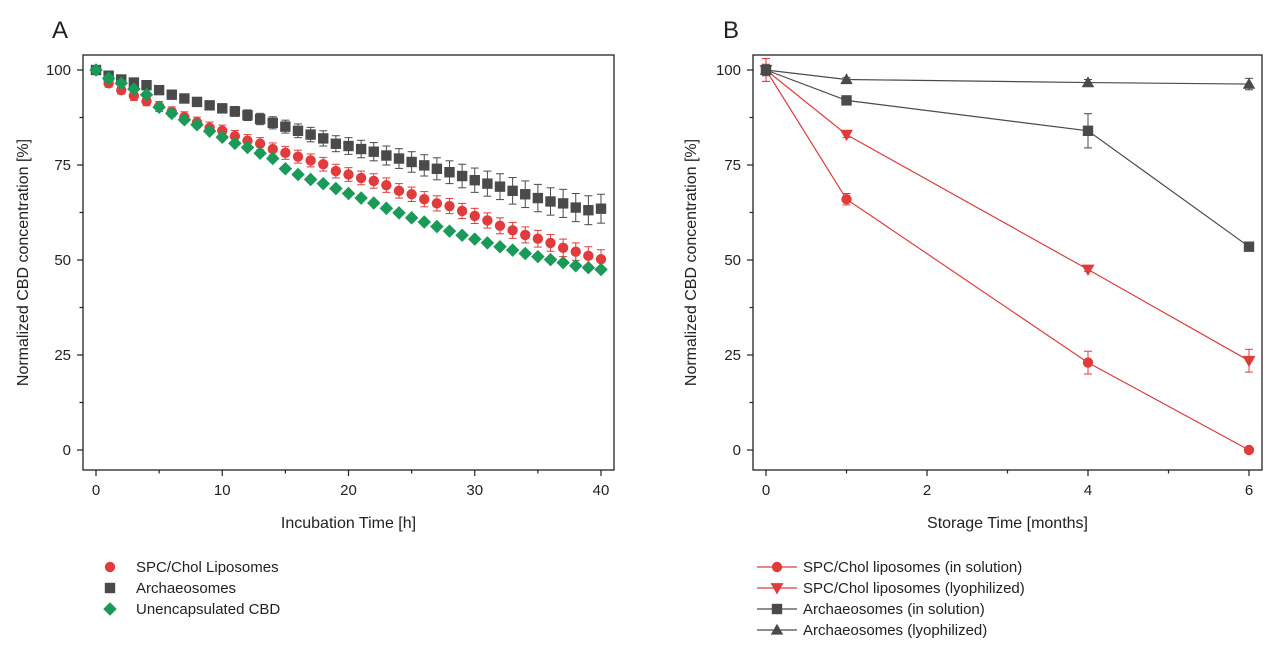 The width and height of the screenshot is (1274, 649). Describe the element at coordinates (58, 70) in the screenshot. I see `y-tick-label: 100` at that location.